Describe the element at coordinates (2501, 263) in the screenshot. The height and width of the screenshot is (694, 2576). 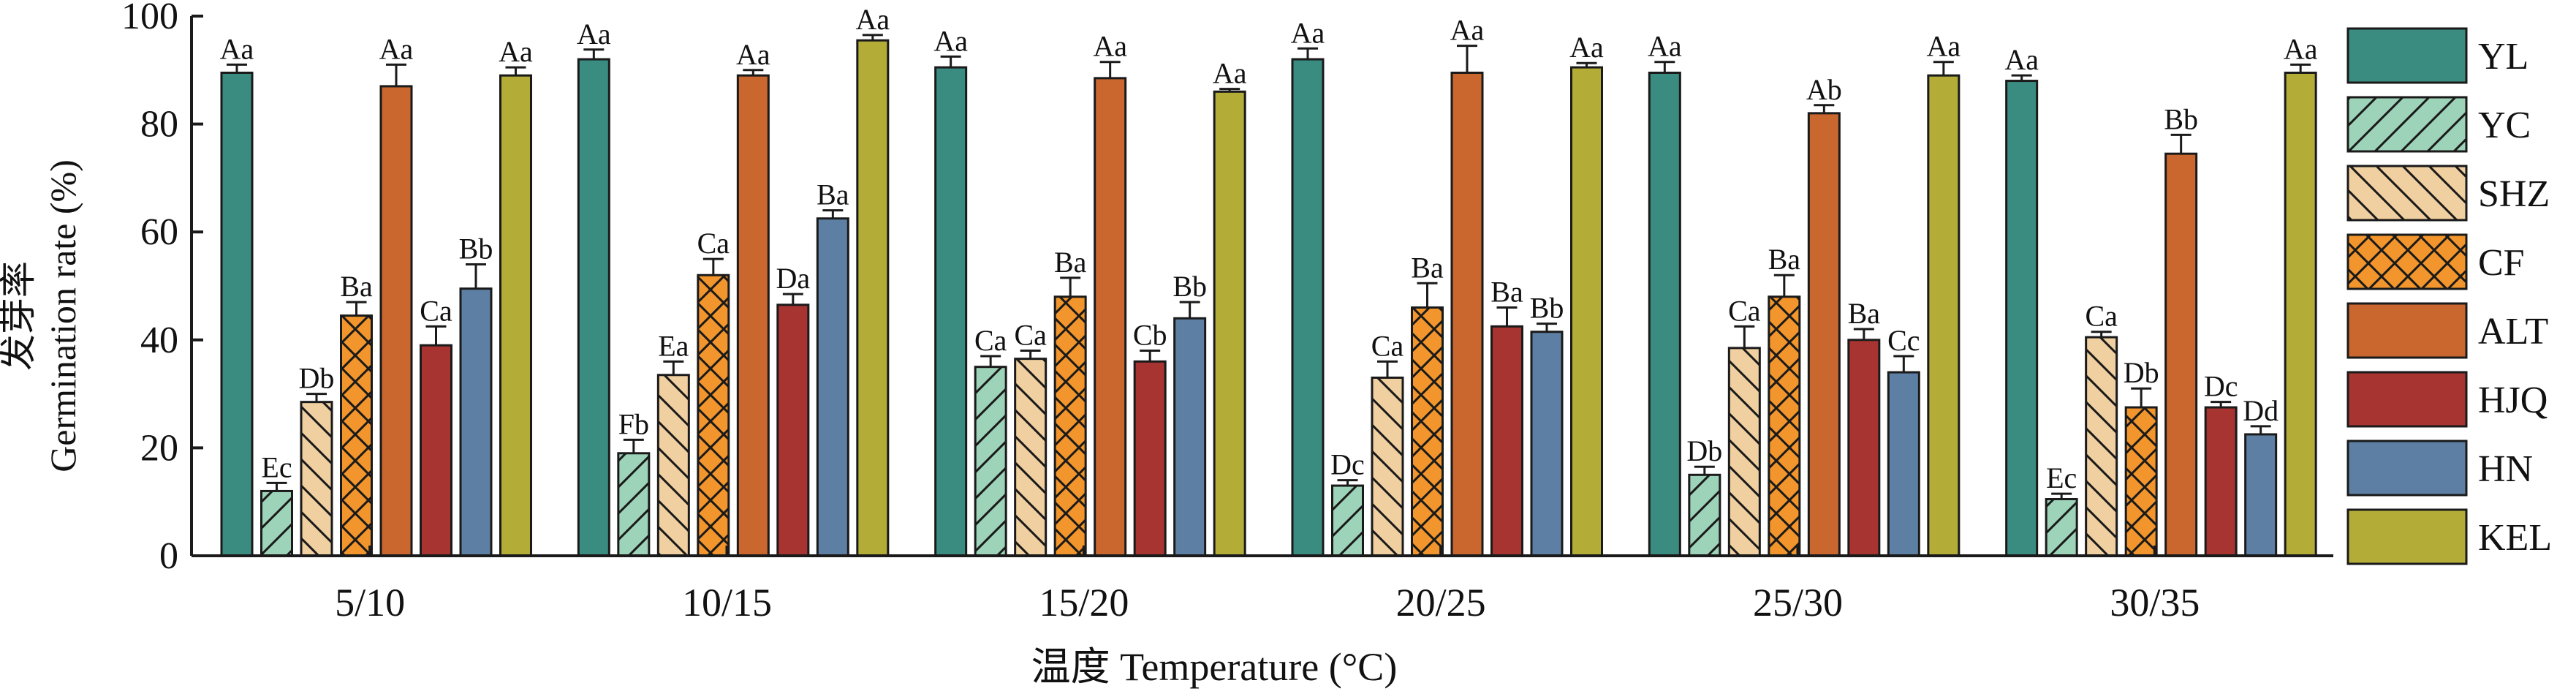
I see `legend-label-cf: CF` at that location.